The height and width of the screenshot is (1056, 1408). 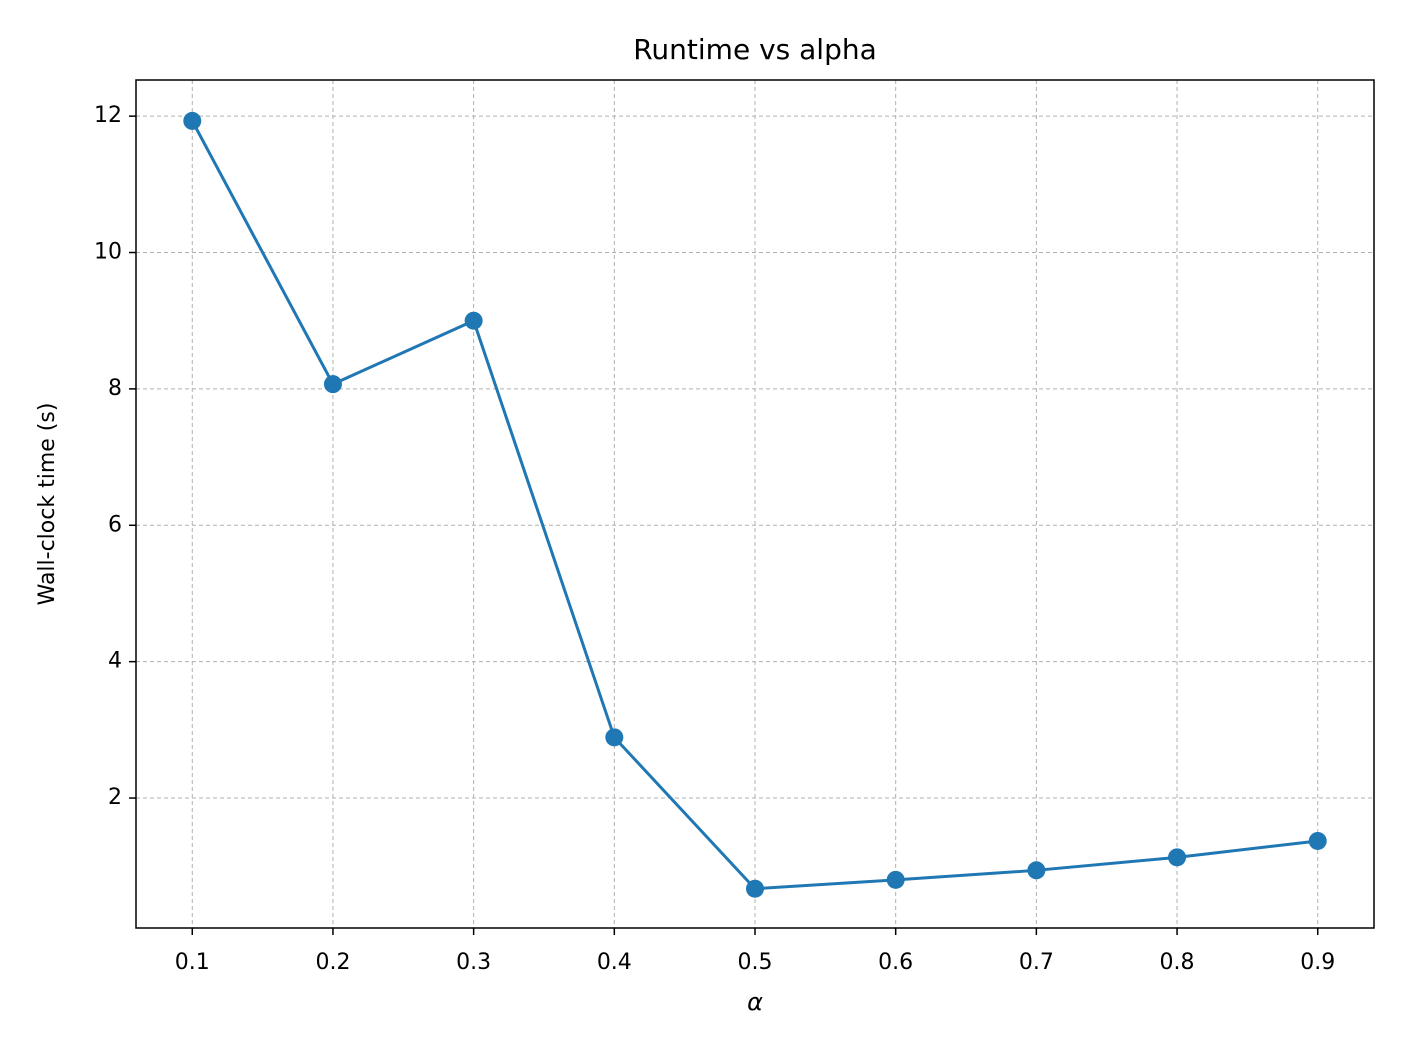 I want to click on x-tick-label: 0.9, so click(x=1317, y=962).